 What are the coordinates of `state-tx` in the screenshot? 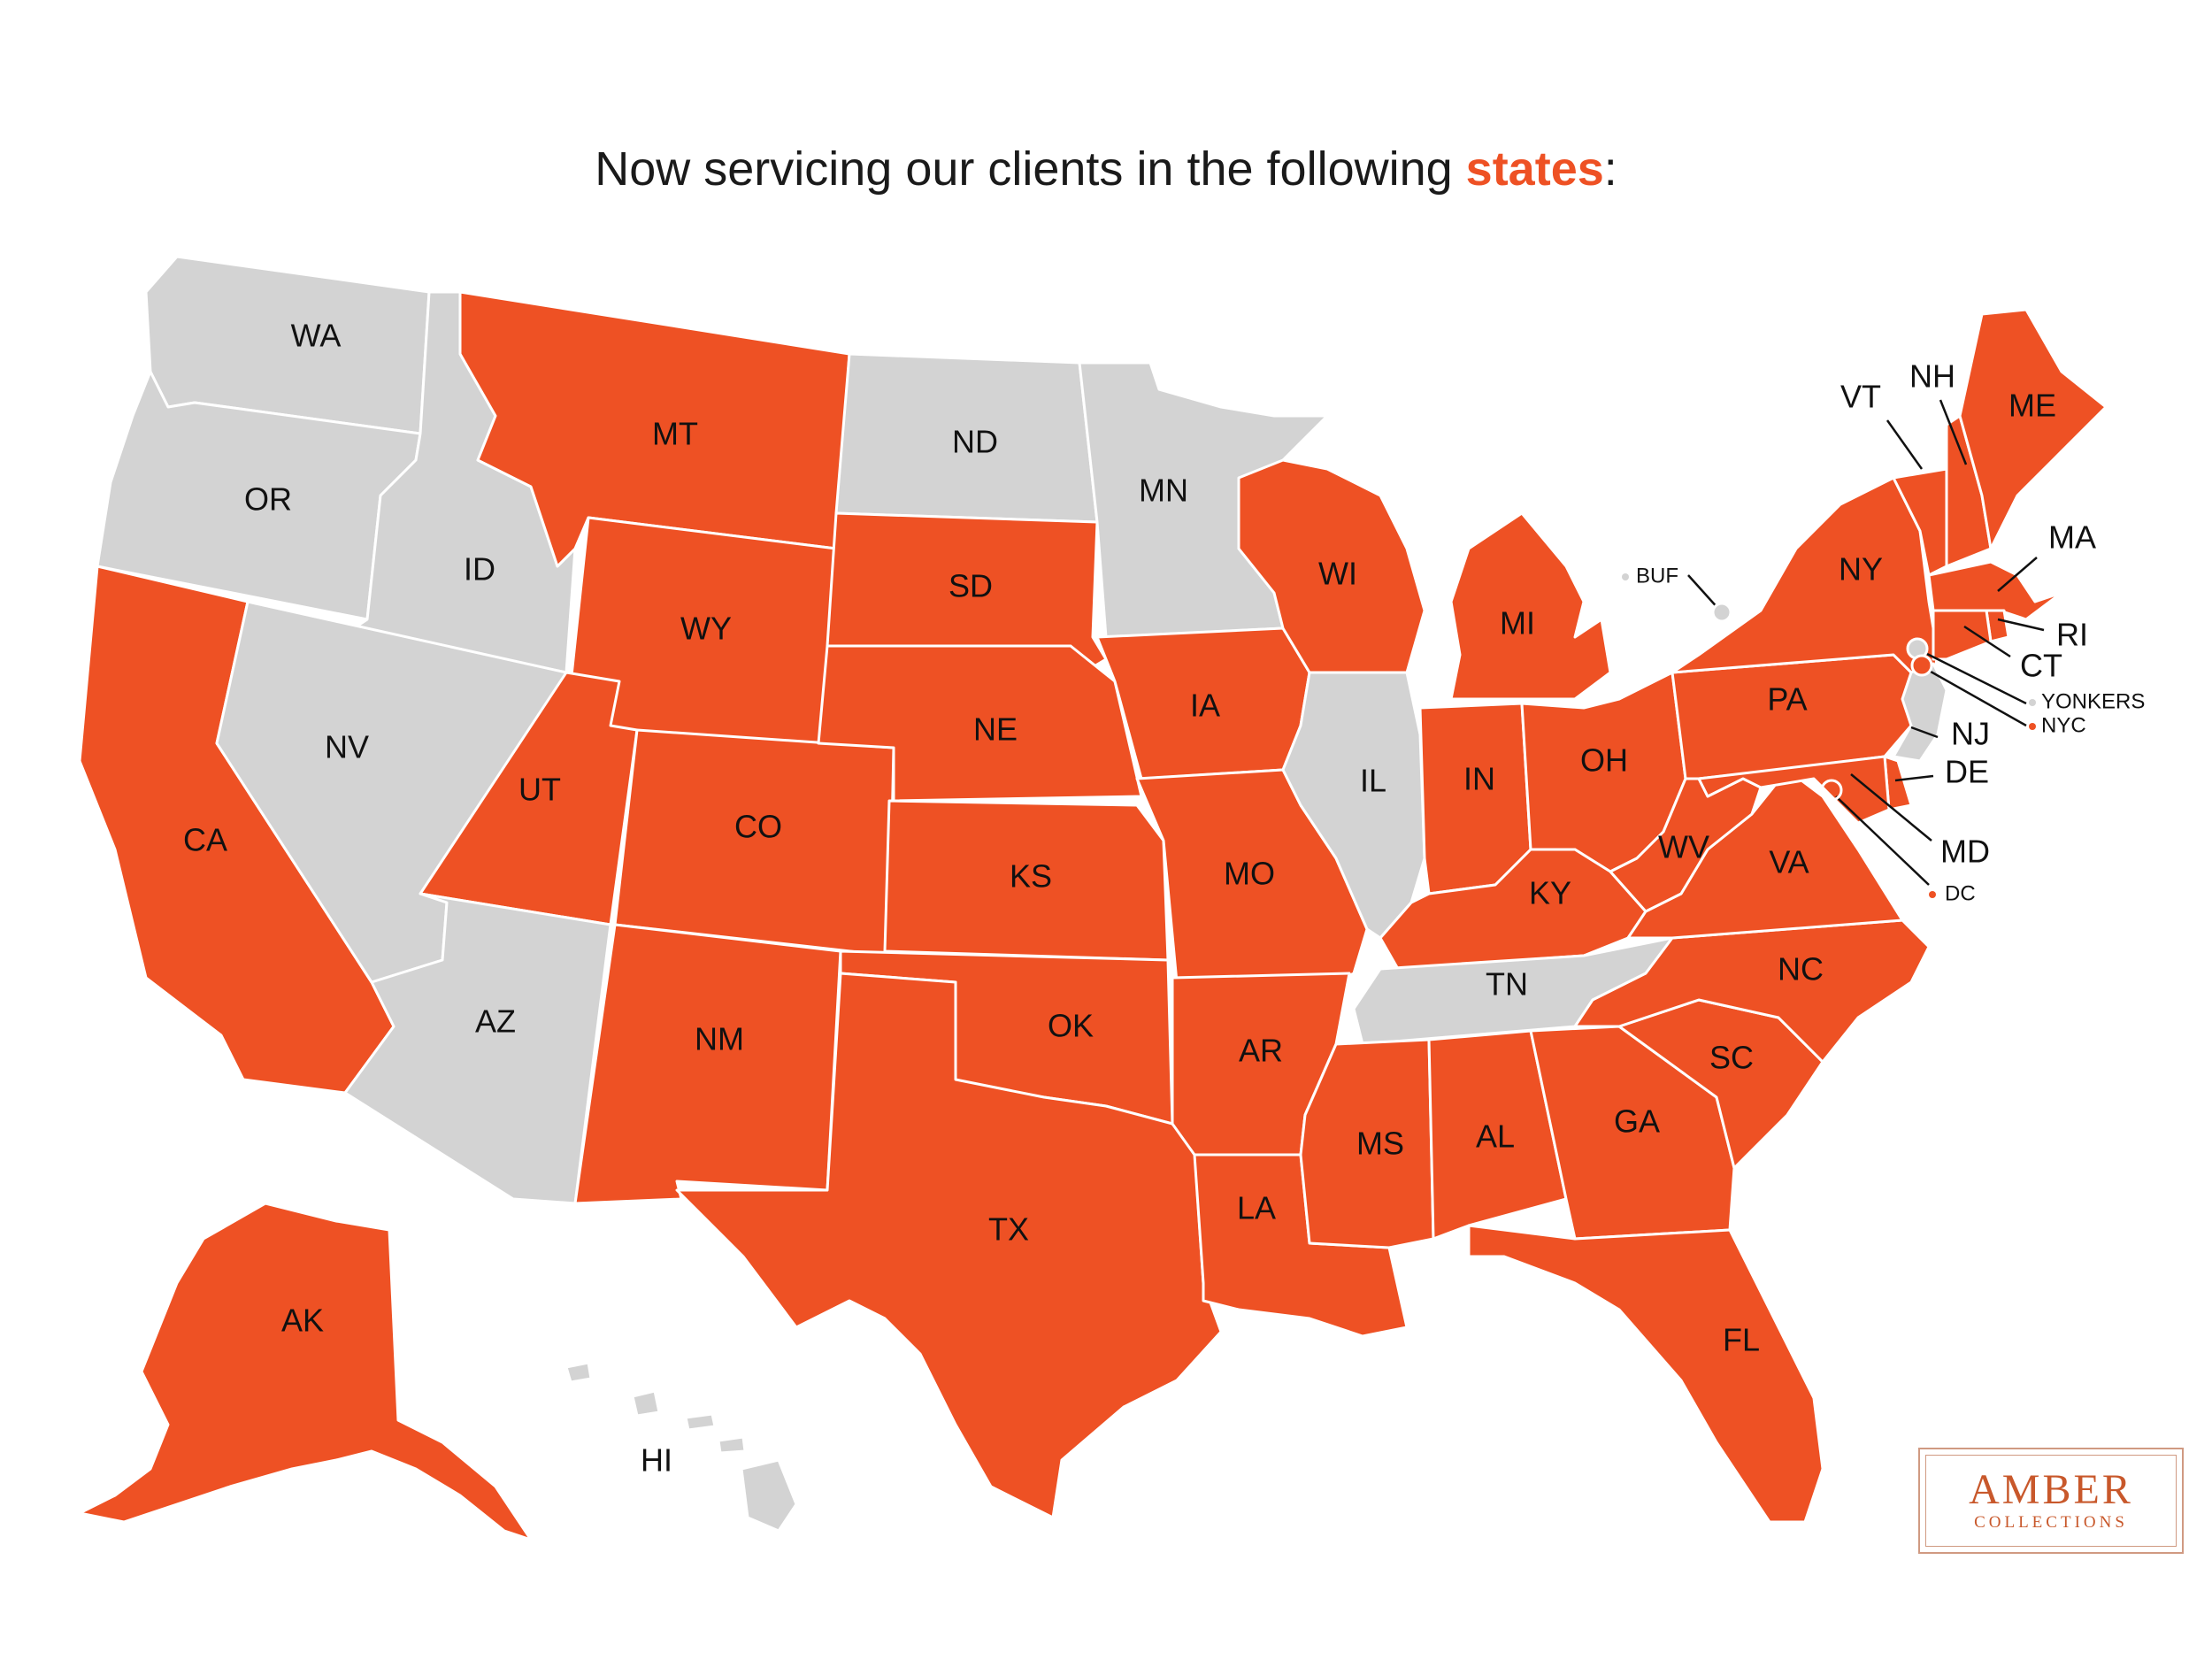 It's located at (949, 1245).